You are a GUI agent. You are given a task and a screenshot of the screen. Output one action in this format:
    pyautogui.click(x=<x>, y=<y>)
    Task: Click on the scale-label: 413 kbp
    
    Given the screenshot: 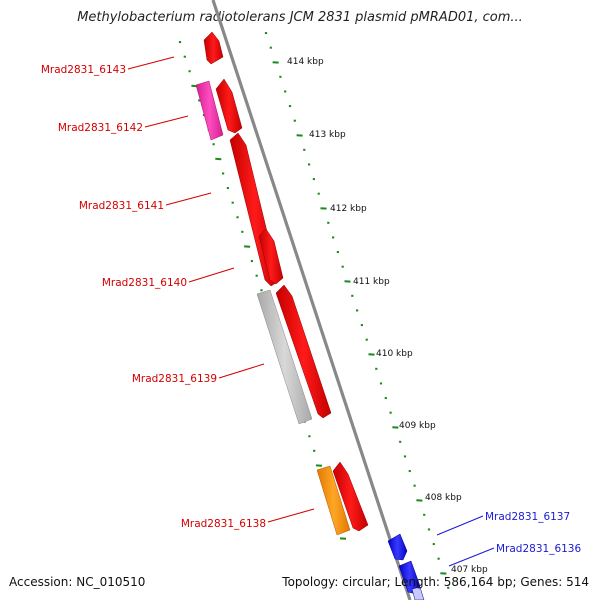 What is the action you would take?
    pyautogui.click(x=327, y=135)
    